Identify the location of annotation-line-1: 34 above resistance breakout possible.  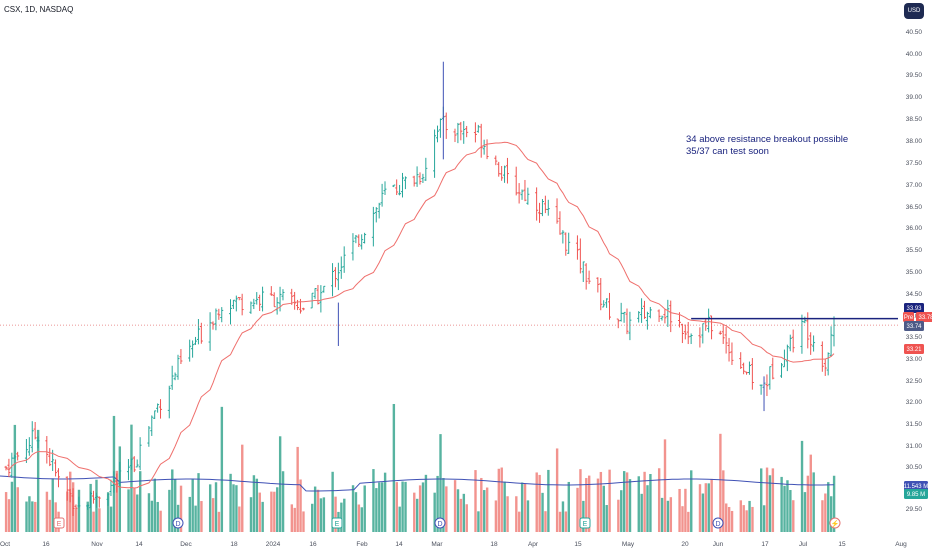
(767, 139).